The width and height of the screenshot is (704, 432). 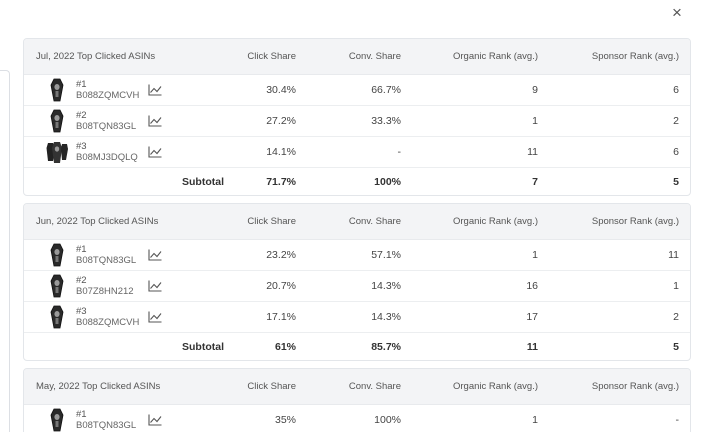 I want to click on subtotal-click-share: 61%, so click(x=285, y=347).